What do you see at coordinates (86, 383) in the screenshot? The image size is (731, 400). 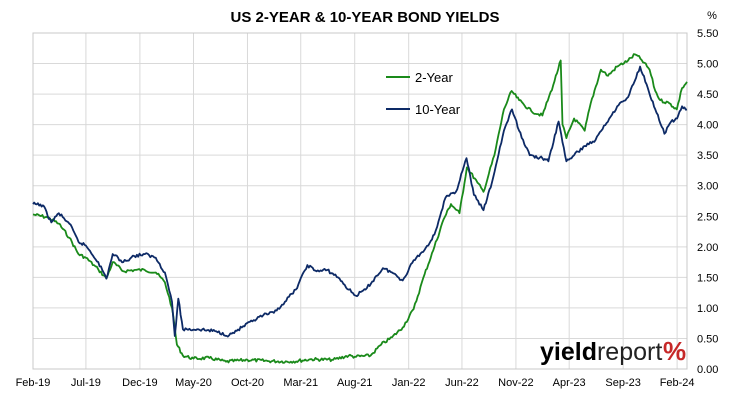 I see `x-tick-label: Jul-19` at bounding box center [86, 383].